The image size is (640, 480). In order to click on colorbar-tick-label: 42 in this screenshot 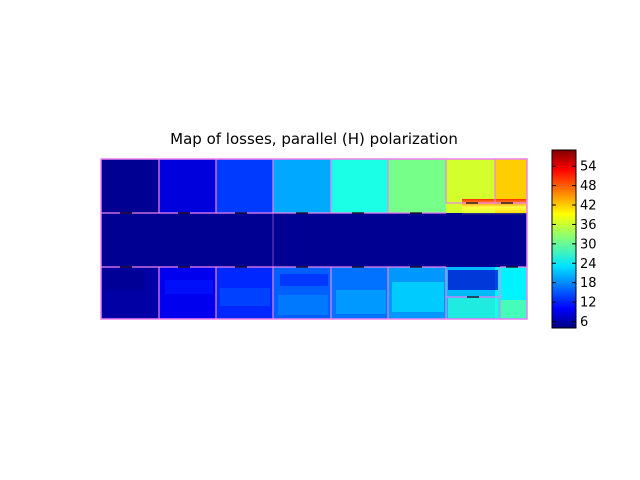, I will do `click(588, 206)`.